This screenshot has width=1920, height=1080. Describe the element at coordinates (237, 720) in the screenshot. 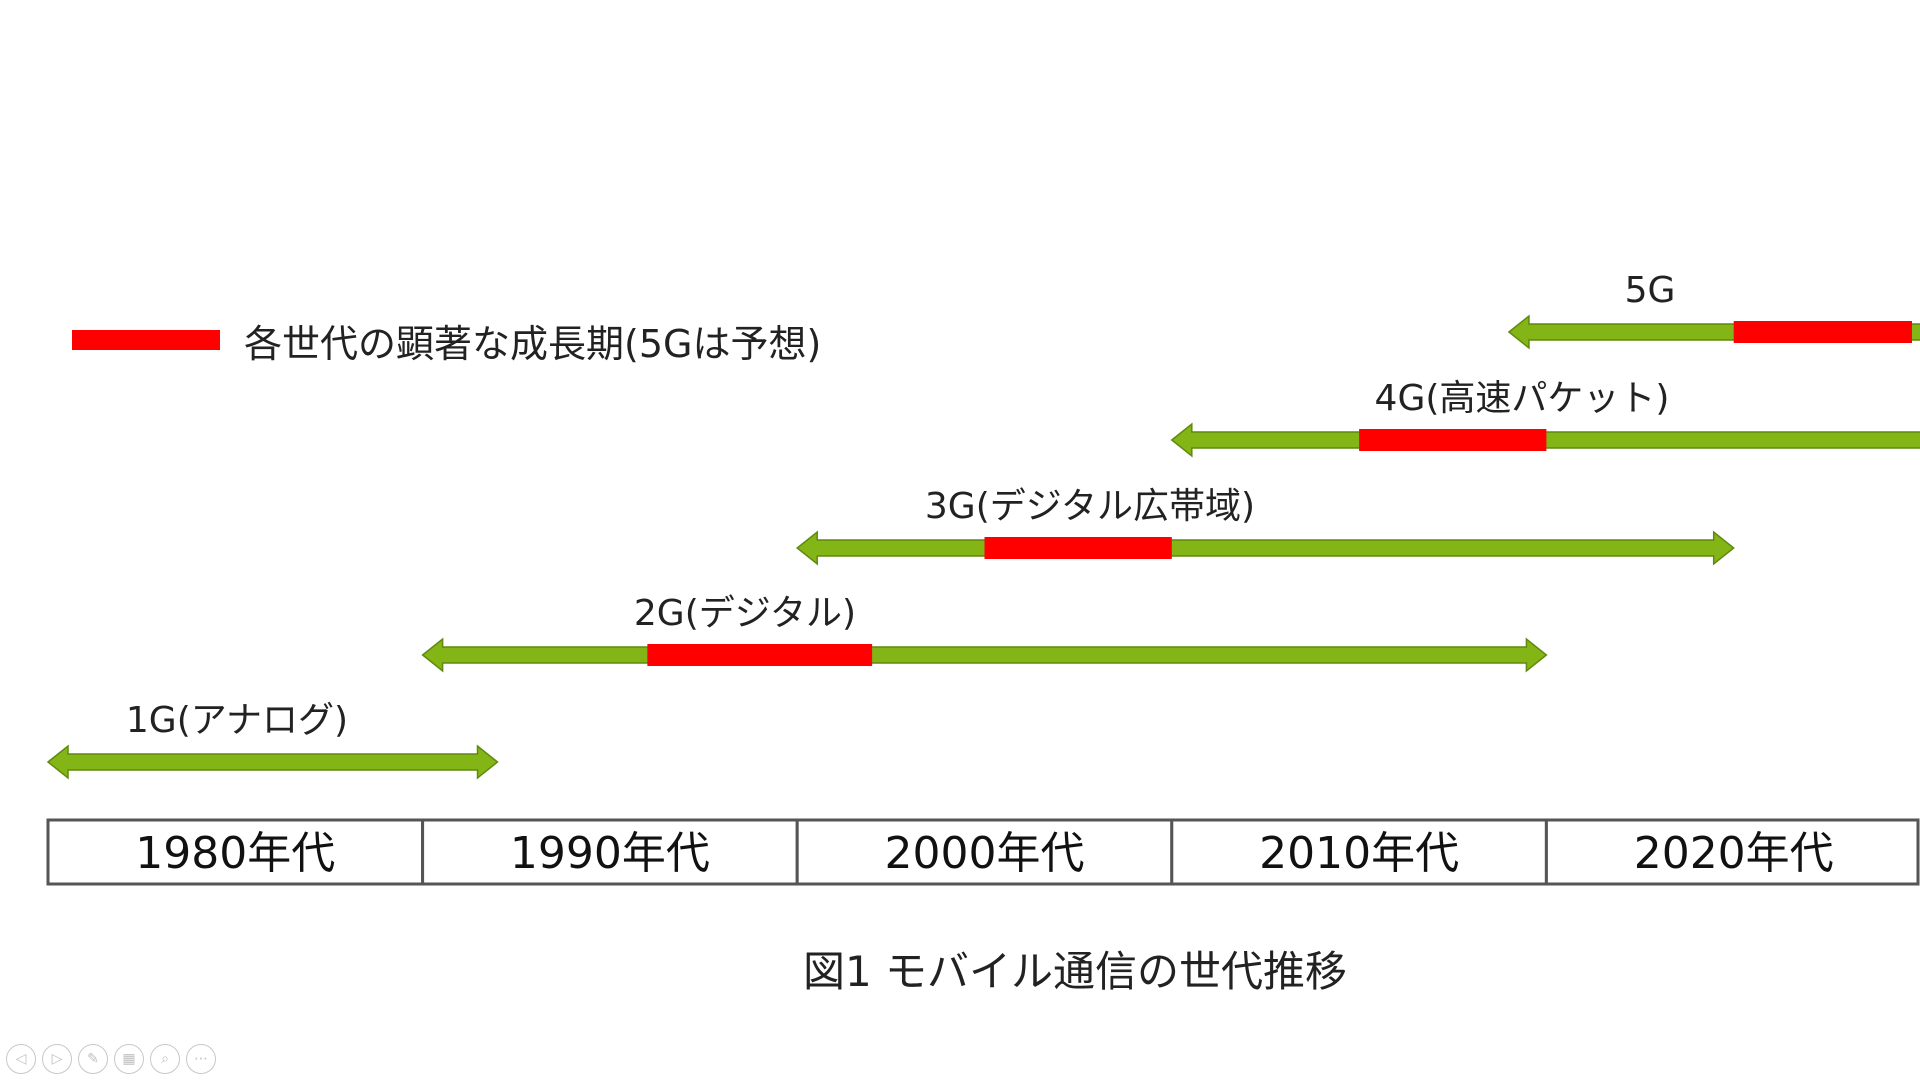

I see `generation-label: 1G(アナログ)` at that location.